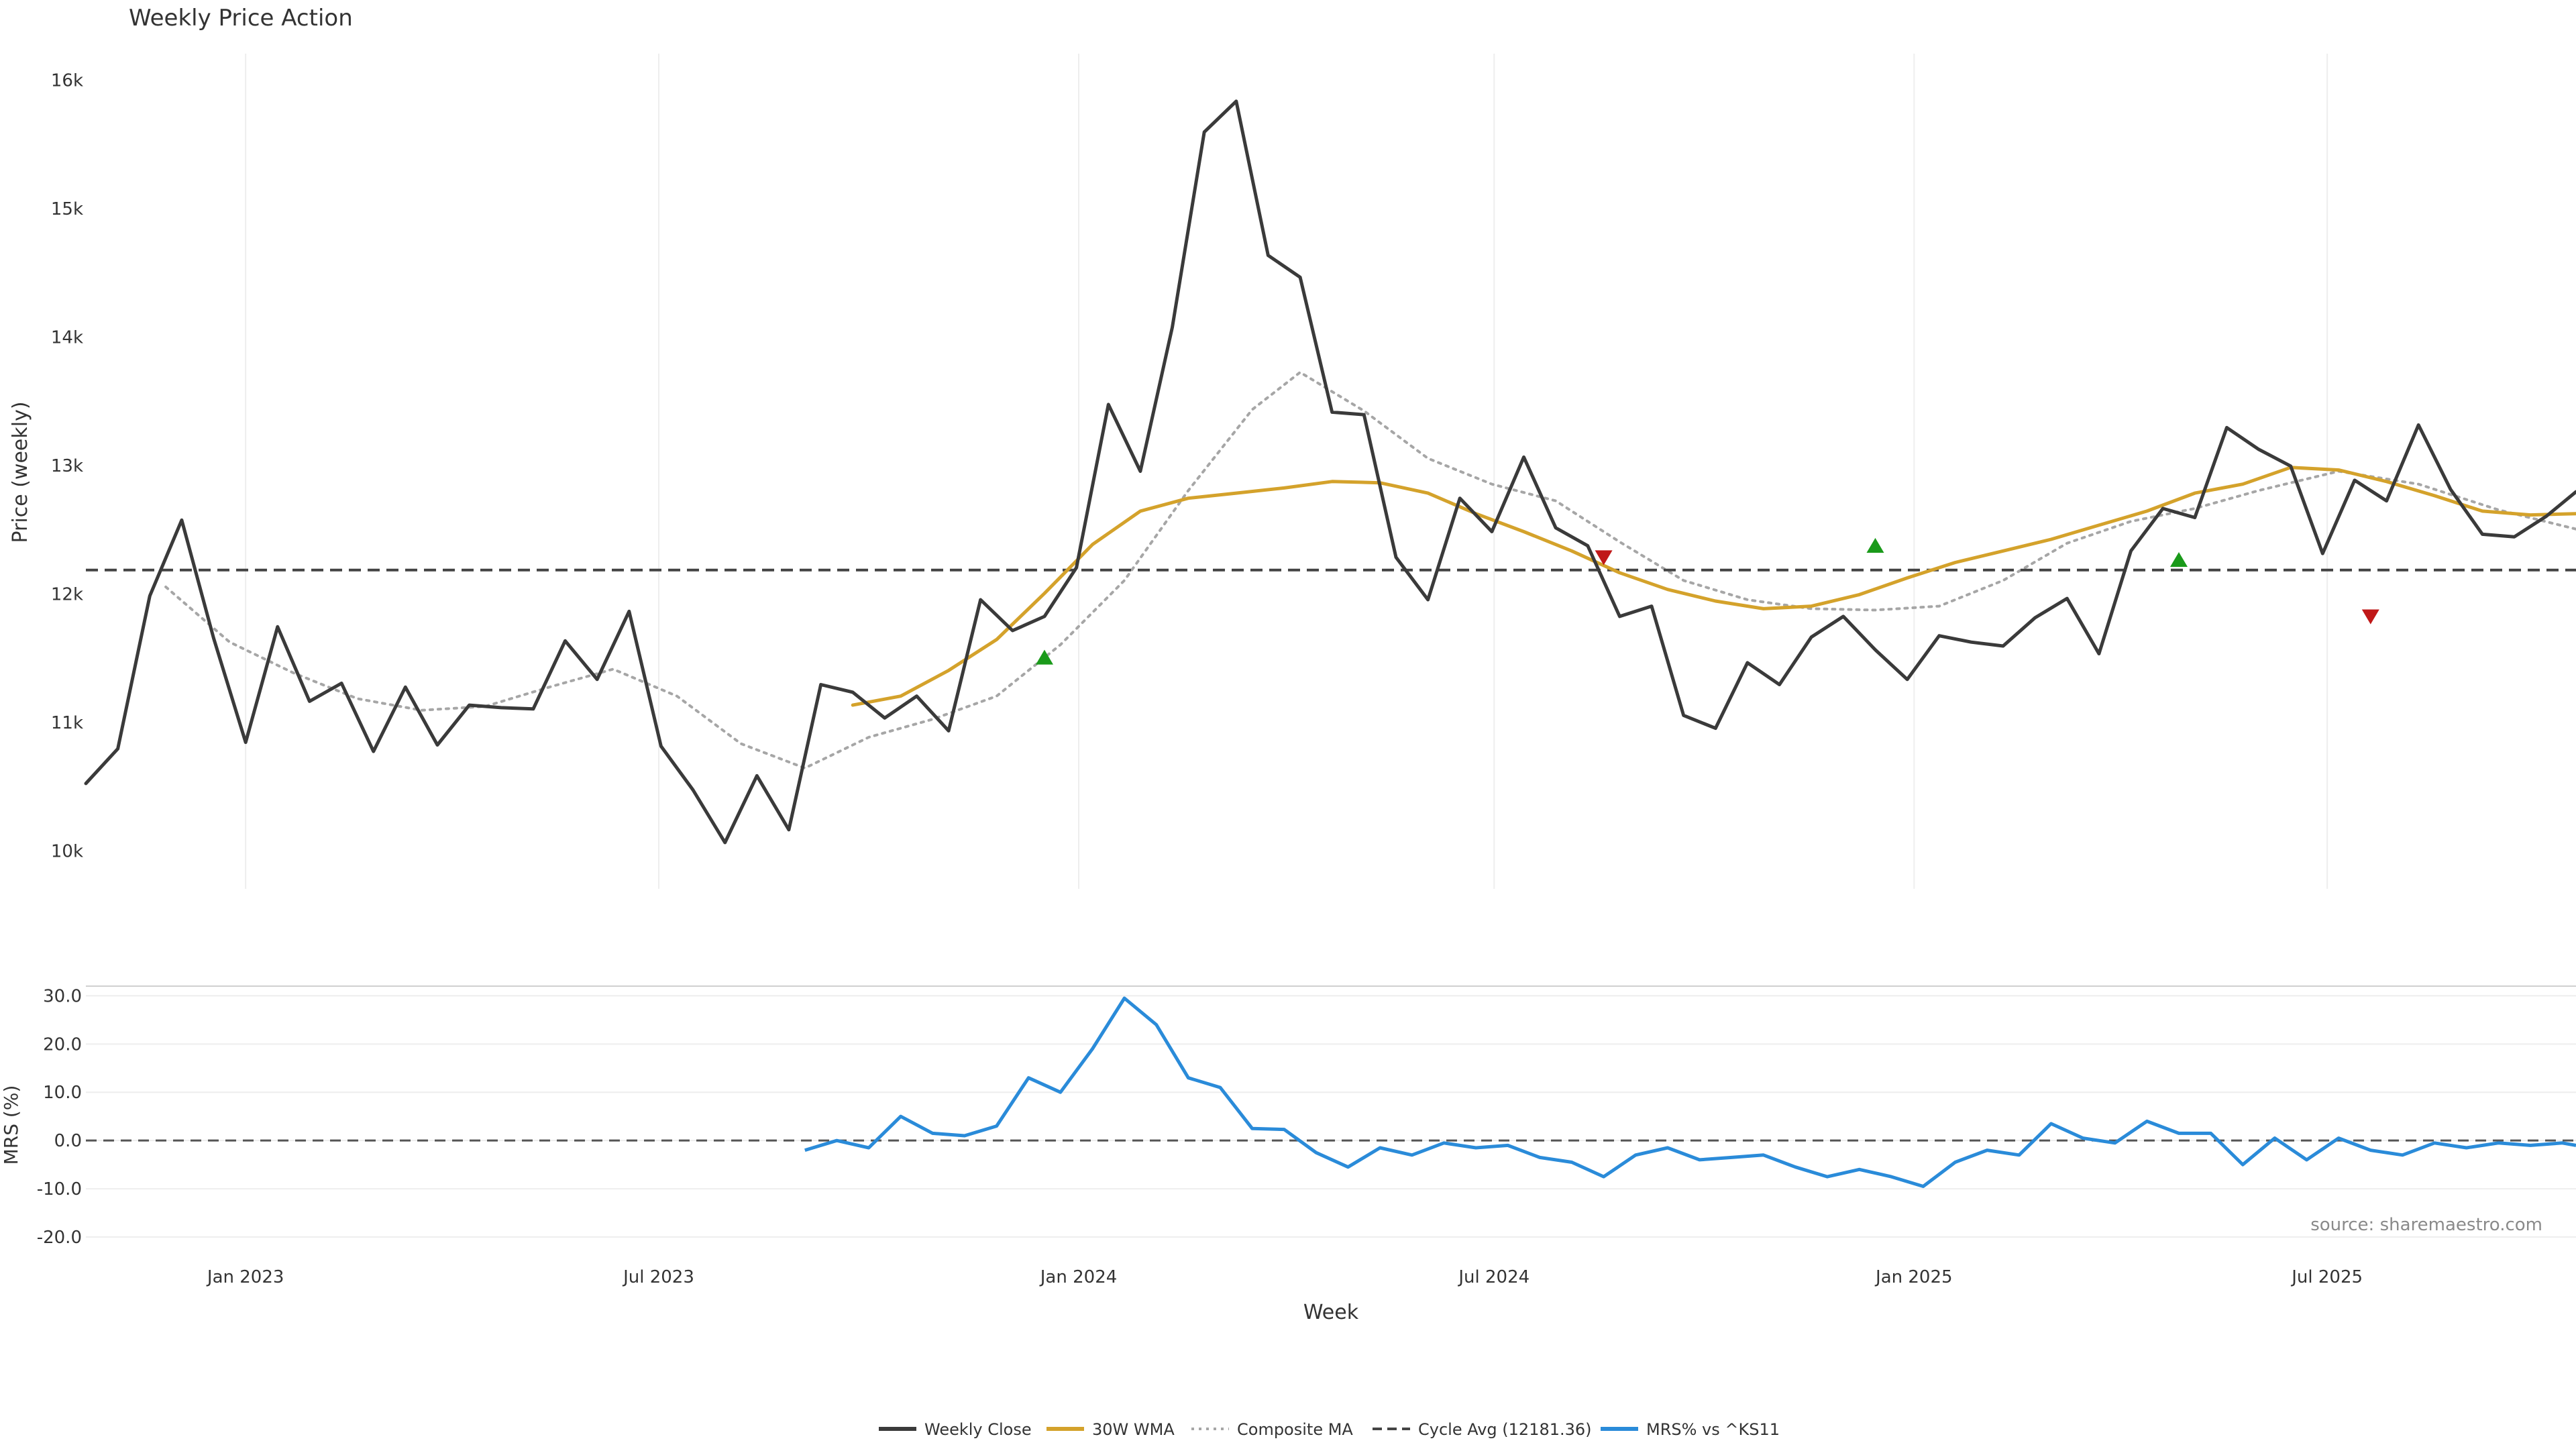  I want to click on legend-item: 30W WMA, so click(1110, 1429).